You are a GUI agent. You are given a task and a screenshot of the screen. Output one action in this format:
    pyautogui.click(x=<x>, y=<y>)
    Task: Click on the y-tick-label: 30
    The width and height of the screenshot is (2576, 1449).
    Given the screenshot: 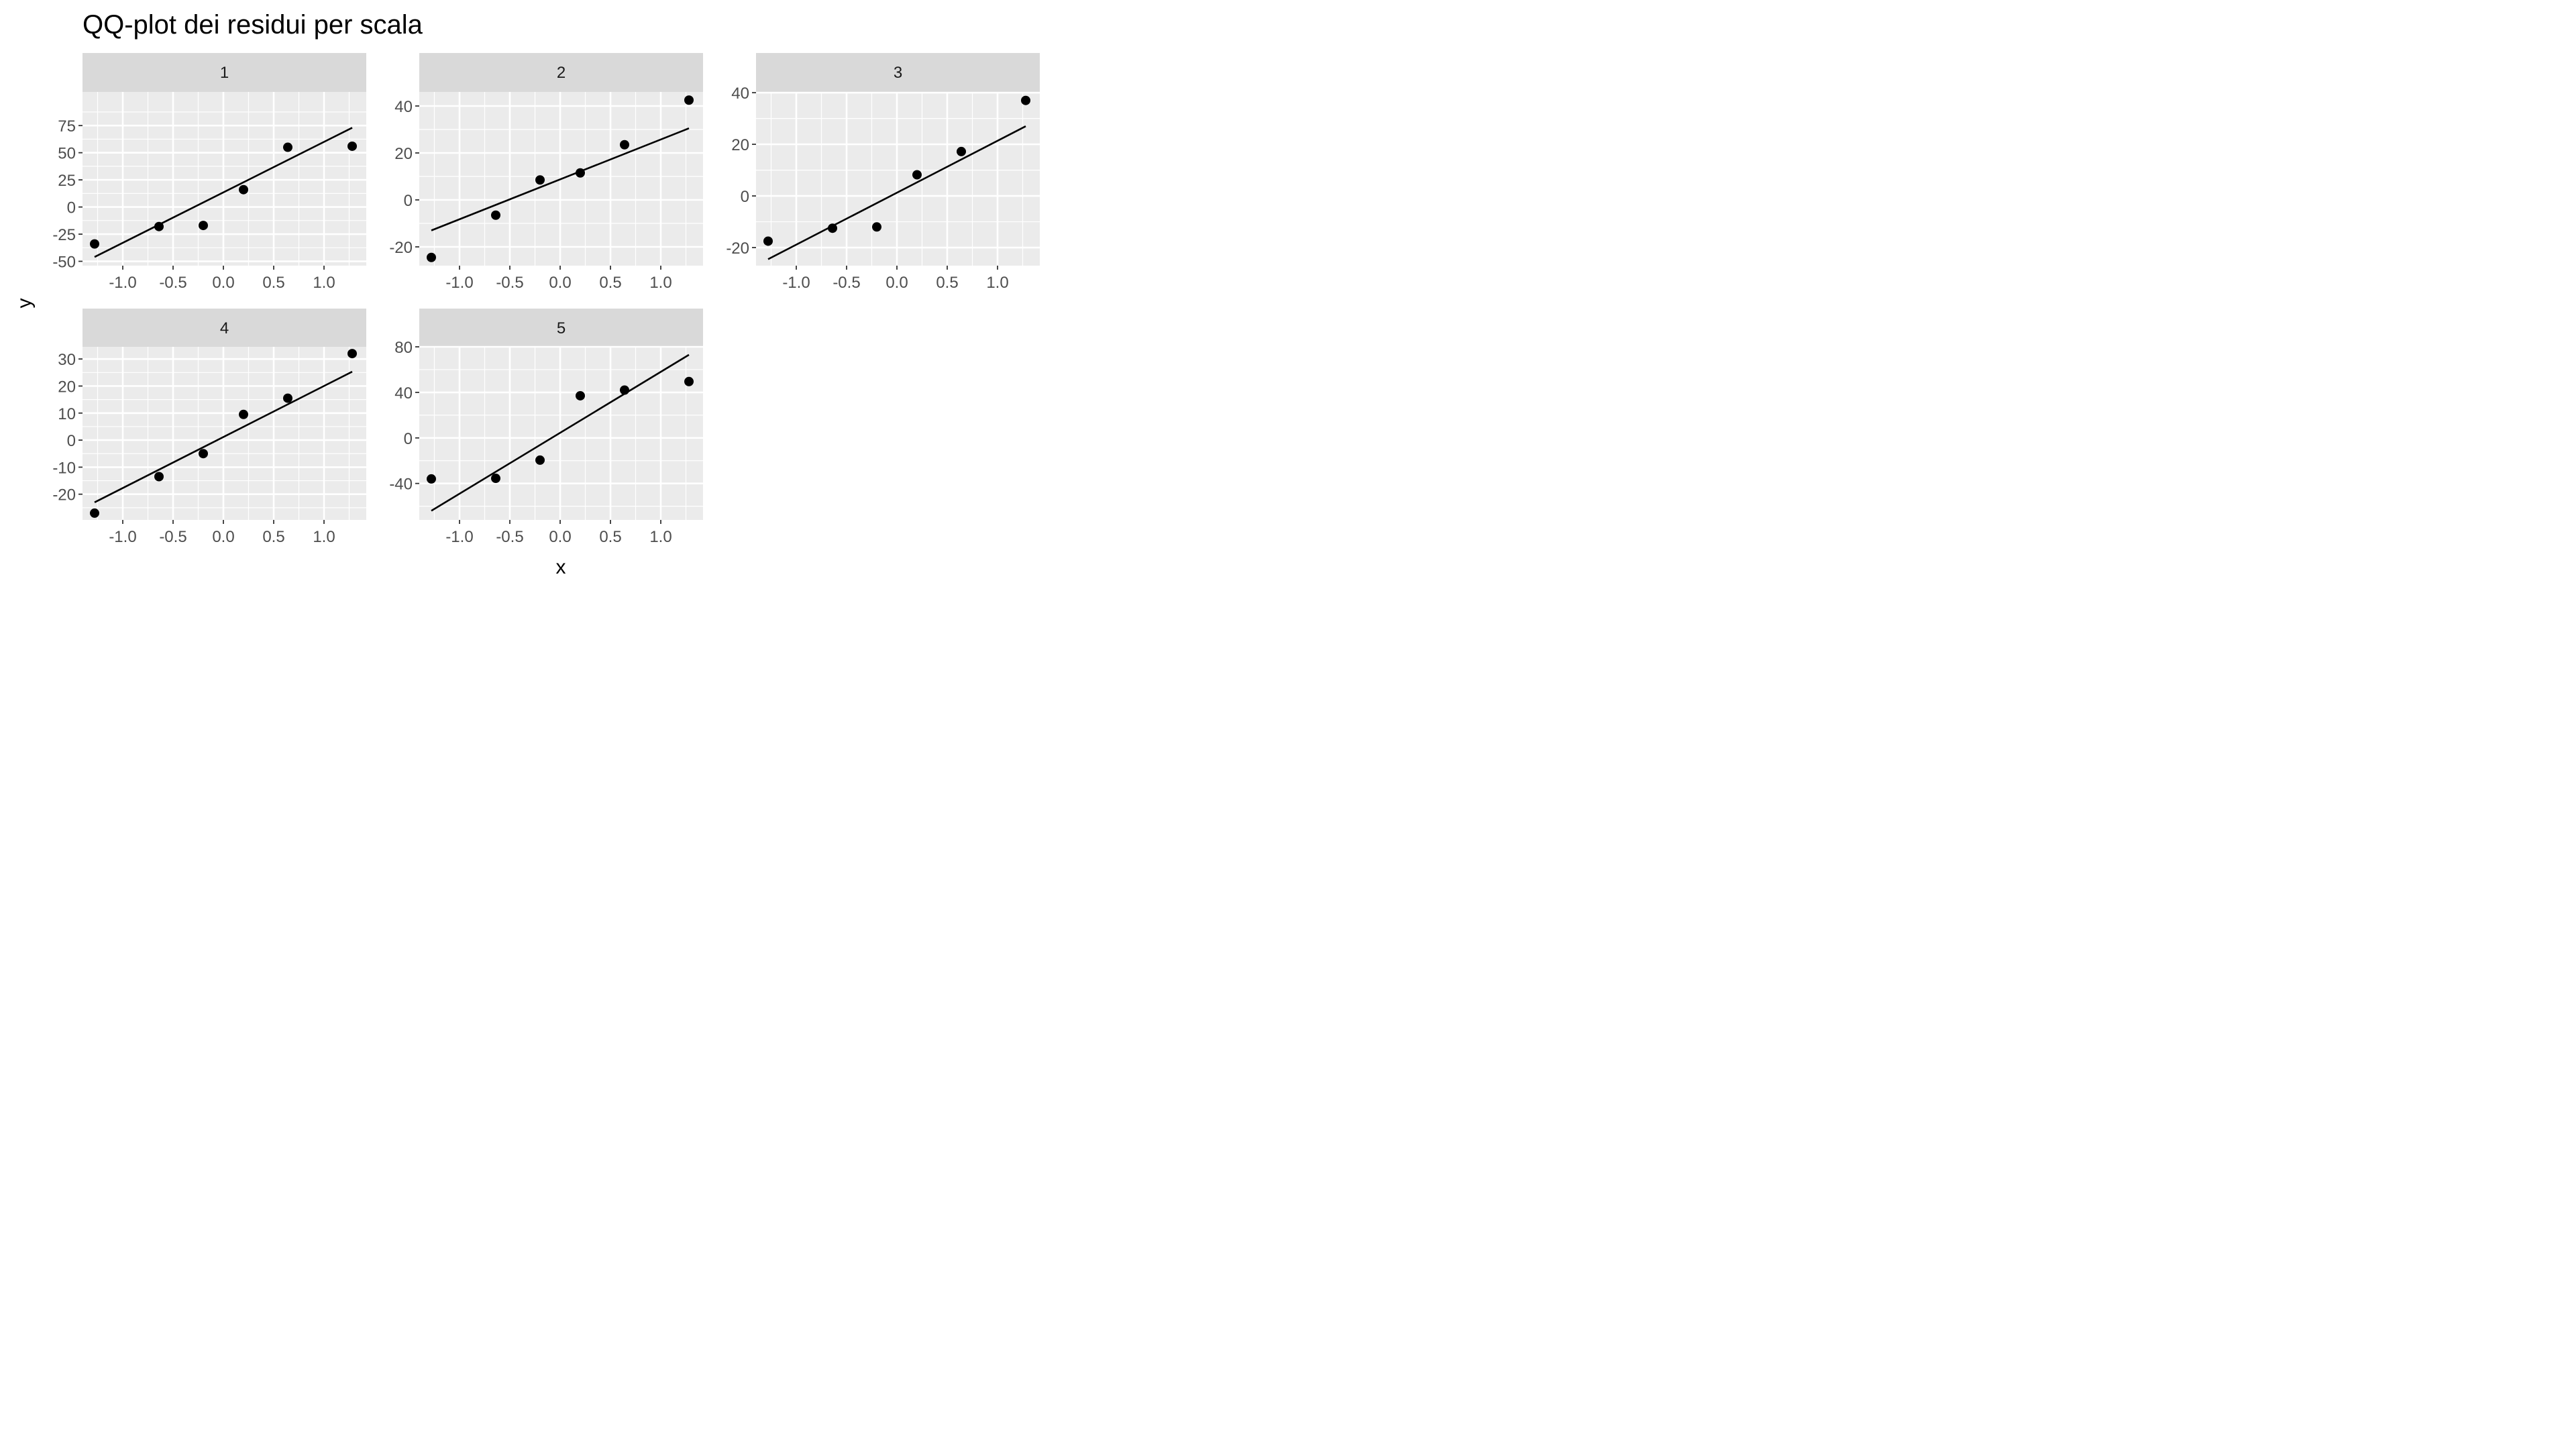 What is the action you would take?
    pyautogui.click(x=67, y=360)
    